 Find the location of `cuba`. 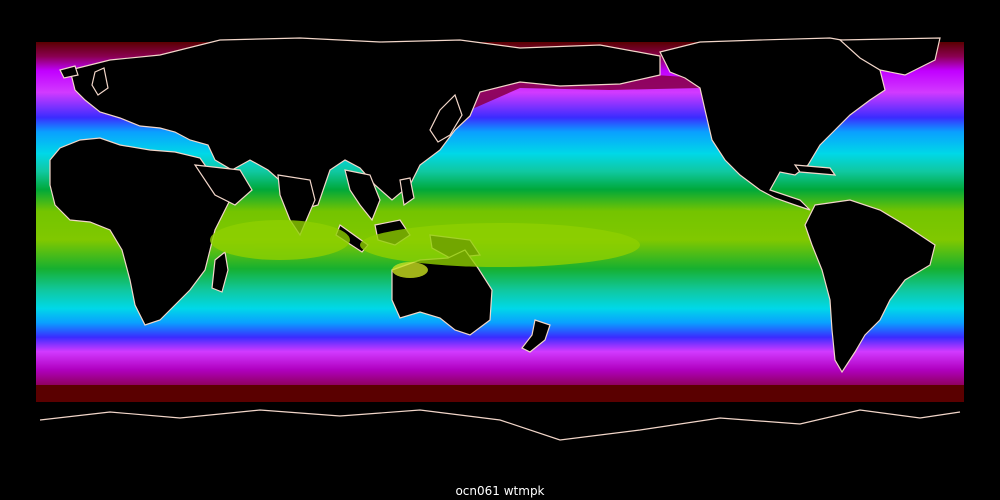

cuba is located at coordinates (815, 170).